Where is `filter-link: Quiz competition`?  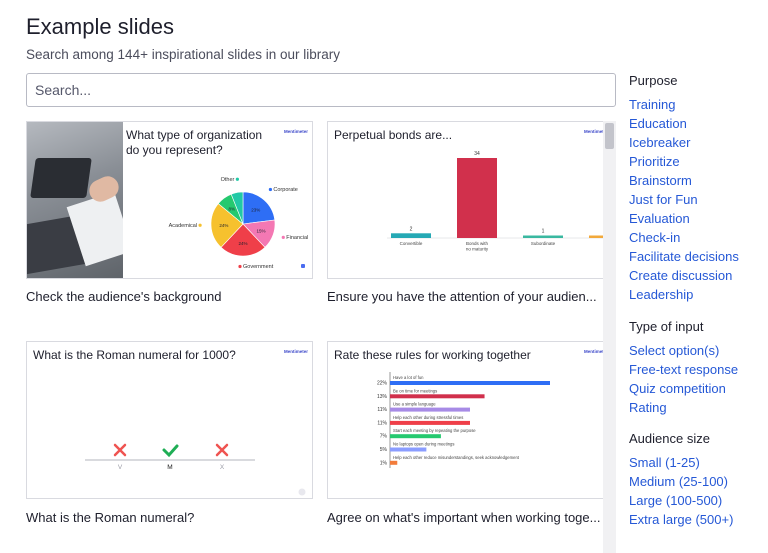
filter-link: Quiz competition is located at coordinates (677, 388).